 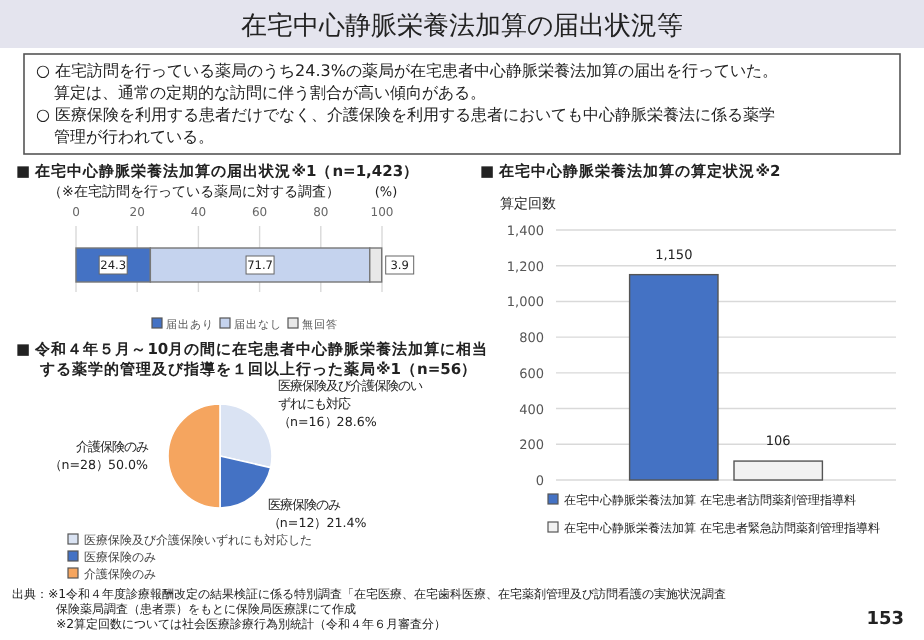 What do you see at coordinates (406, 126) in the screenshot?
I see `text: ○ 医療保険を利用する患者だけでなく、介護保険を利用する患者においても中心静脈栄養法に係る薬学管理が行われている。` at bounding box center [406, 126].